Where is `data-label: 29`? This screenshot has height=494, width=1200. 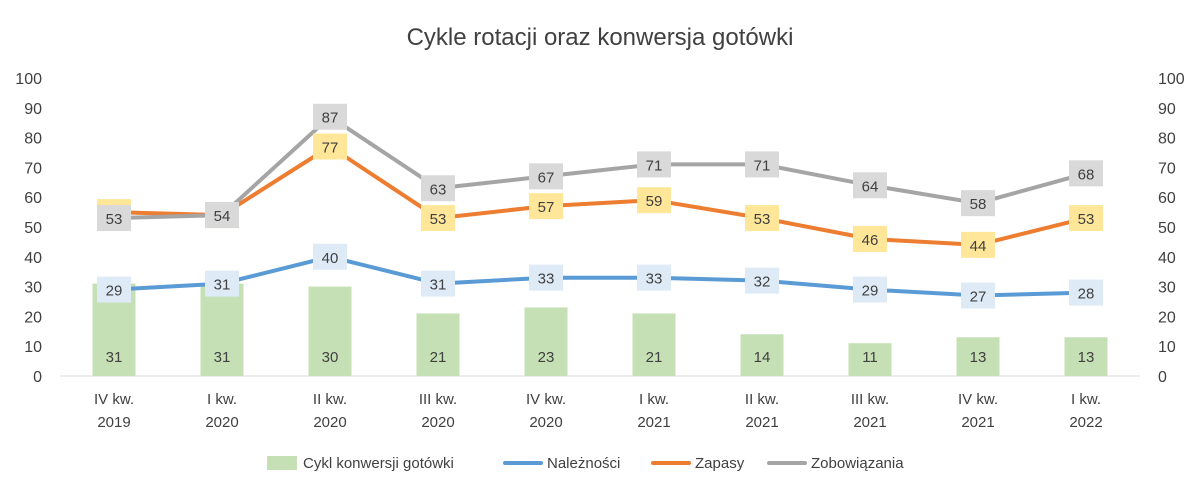 data-label: 29 is located at coordinates (870, 291).